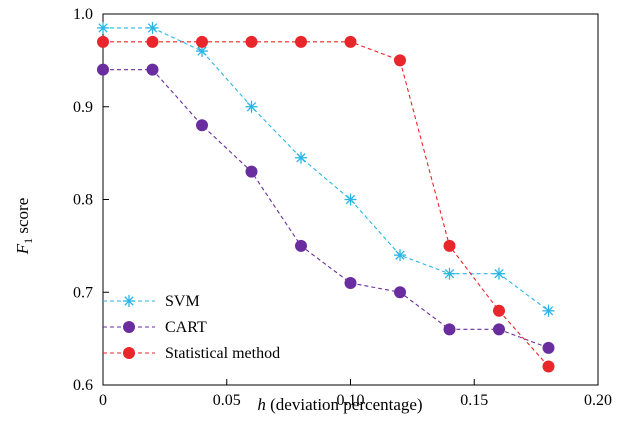 Image resolution: width=618 pixels, height=445 pixels. What do you see at coordinates (155, 327) in the screenshot?
I see `legend-item-cart: CART` at bounding box center [155, 327].